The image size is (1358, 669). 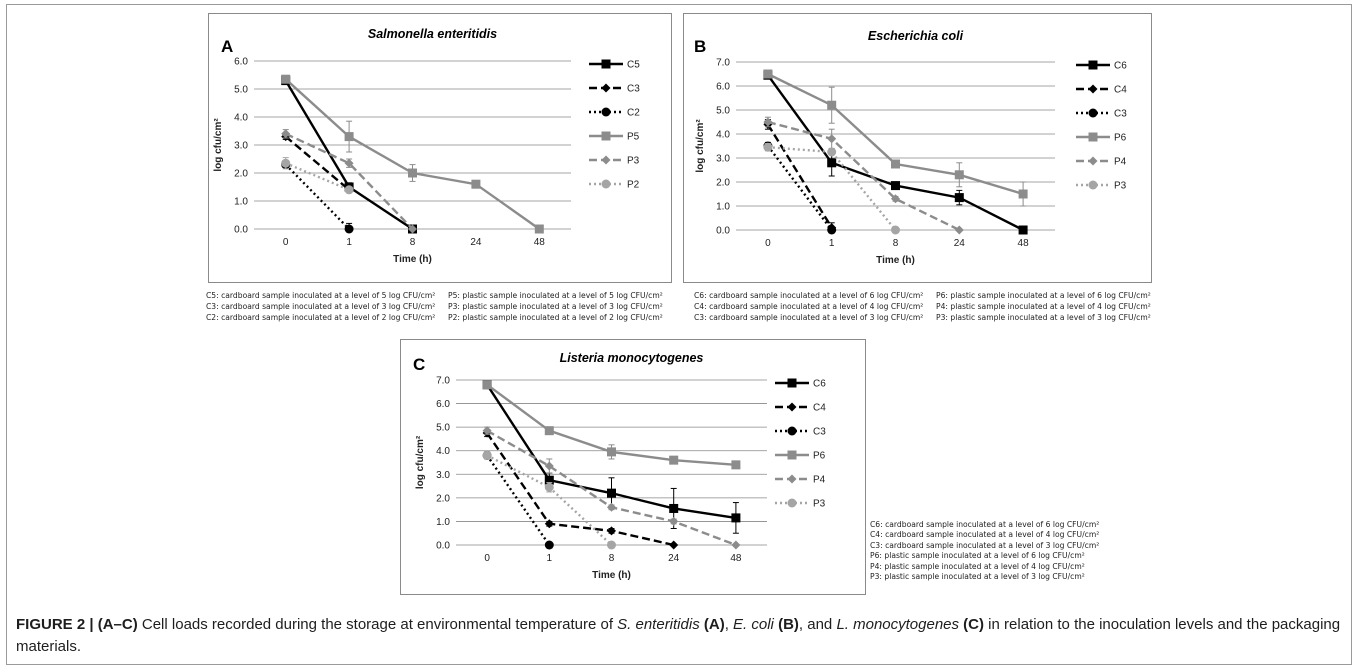 What do you see at coordinates (443, 498) in the screenshot?
I see `y-tick-label: 2.0` at bounding box center [443, 498].